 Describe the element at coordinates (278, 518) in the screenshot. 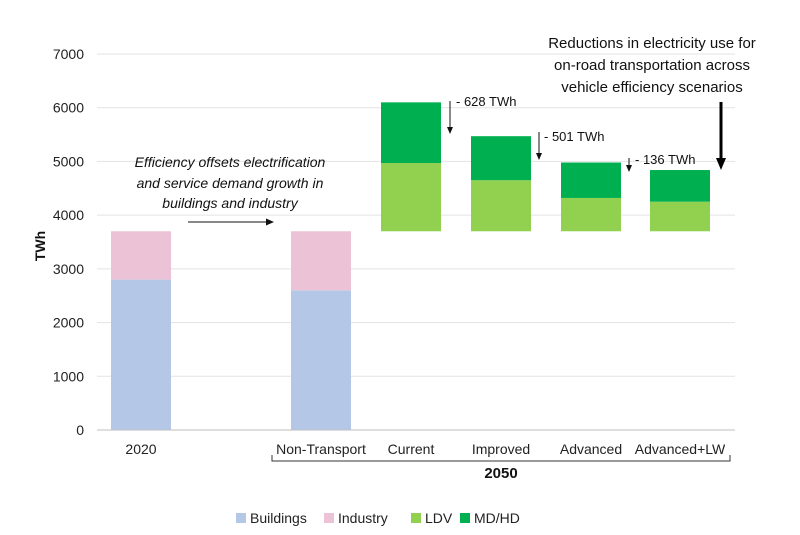

I see `legend-label: Buildings` at that location.